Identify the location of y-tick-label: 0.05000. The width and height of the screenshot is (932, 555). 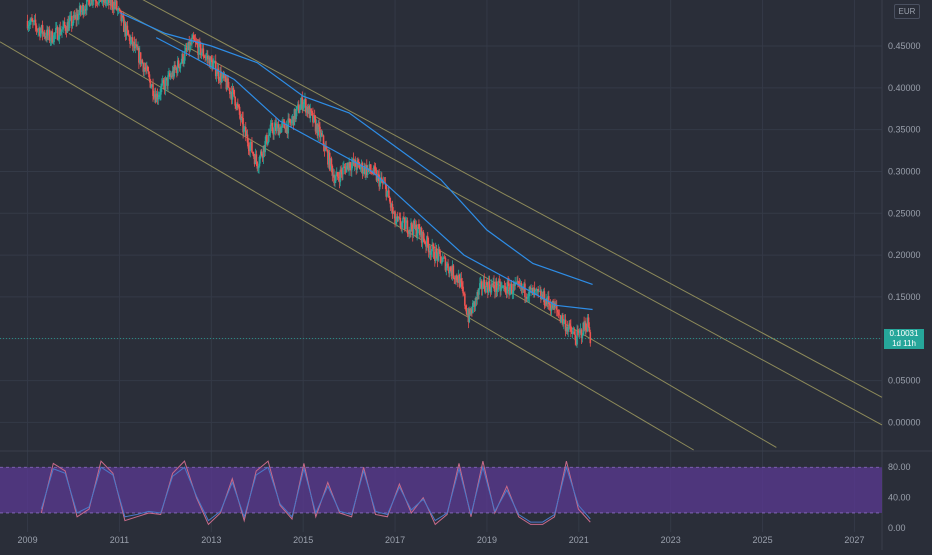
(904, 381).